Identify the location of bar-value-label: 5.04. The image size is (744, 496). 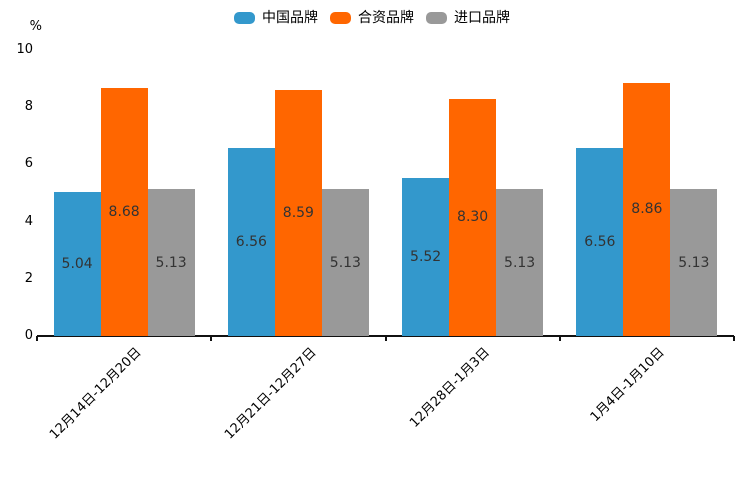
(77, 263).